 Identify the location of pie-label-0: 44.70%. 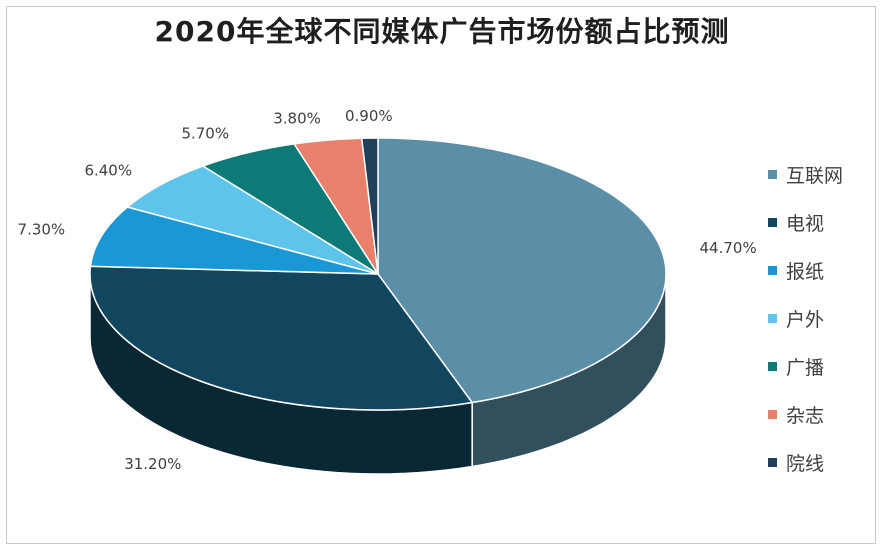
(728, 248).